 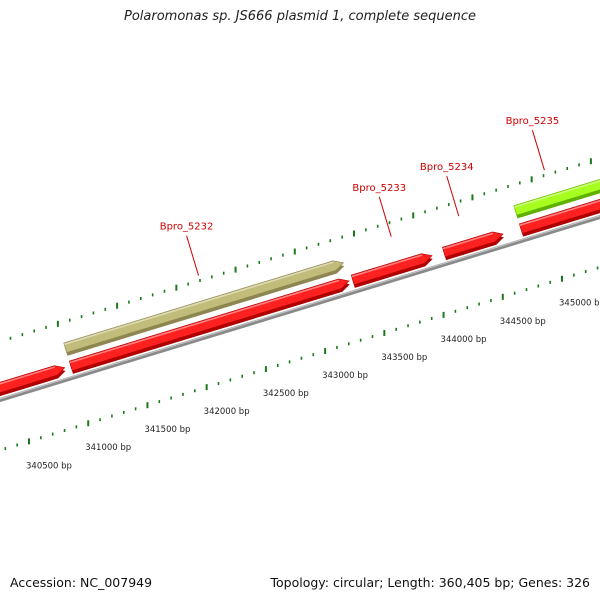 I want to click on gene-label-bpro_5235: Bpro_5235, so click(x=533, y=121).